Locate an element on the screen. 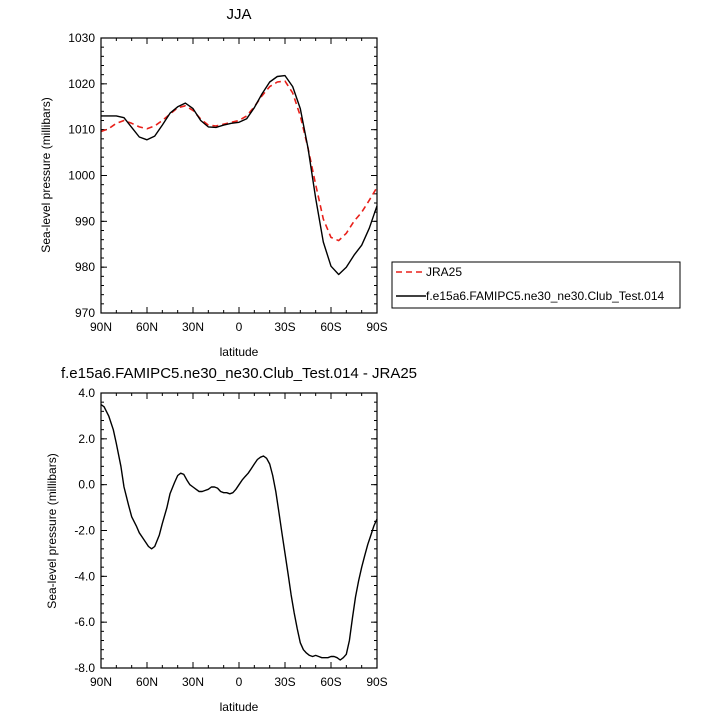 The height and width of the screenshot is (720, 720). top-series-group is located at coordinates (239, 175).